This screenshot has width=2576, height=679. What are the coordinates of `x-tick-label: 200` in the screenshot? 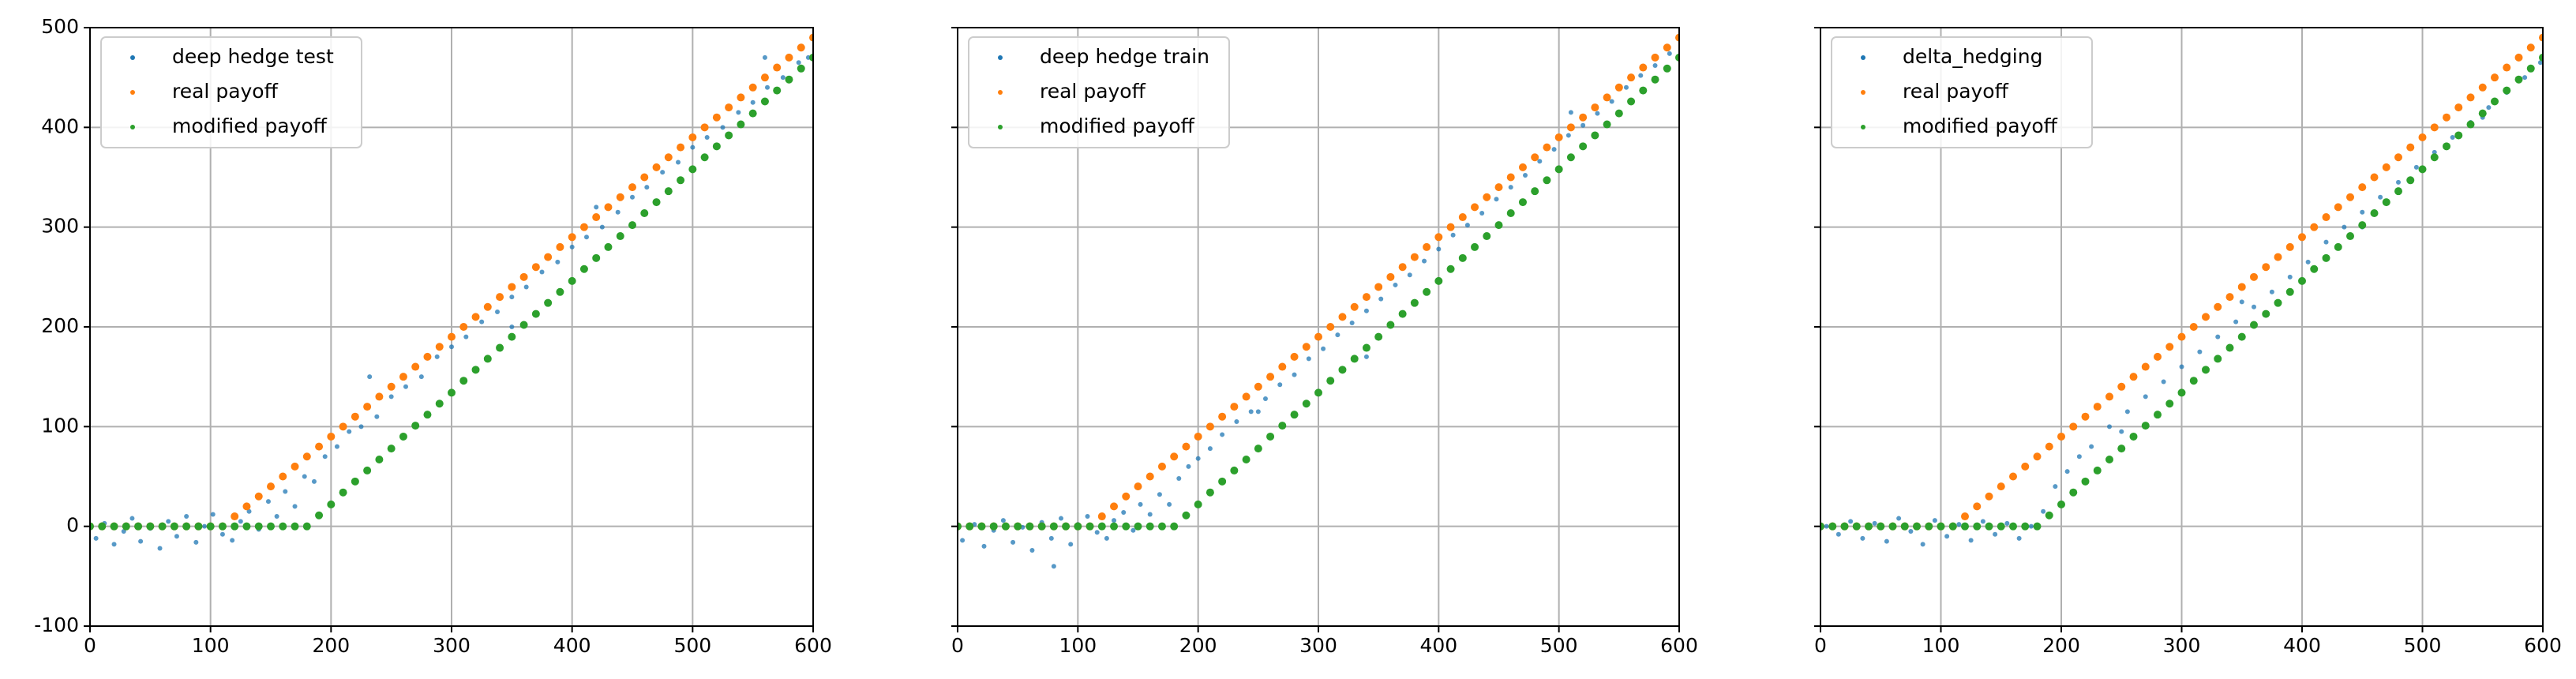 It's located at (331, 645).